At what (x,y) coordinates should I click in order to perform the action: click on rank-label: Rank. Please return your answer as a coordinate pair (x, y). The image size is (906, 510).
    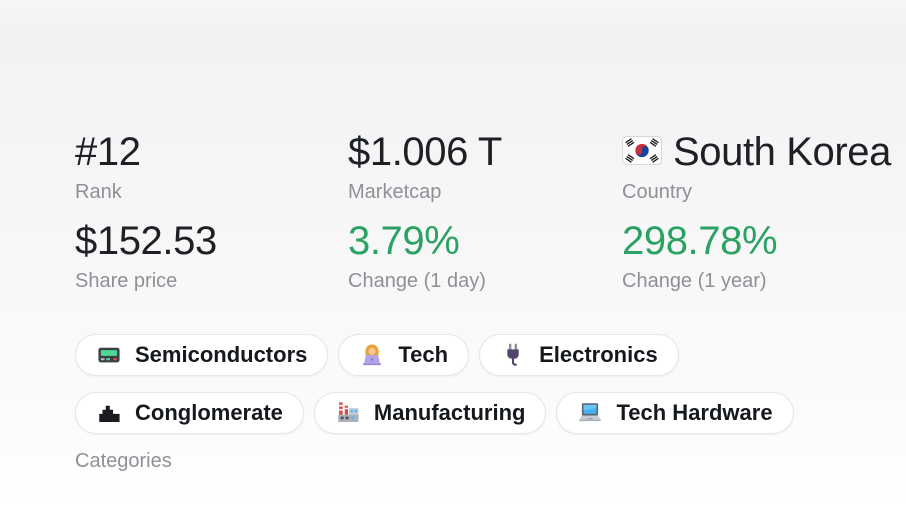
    Looking at the image, I should click on (98, 191).